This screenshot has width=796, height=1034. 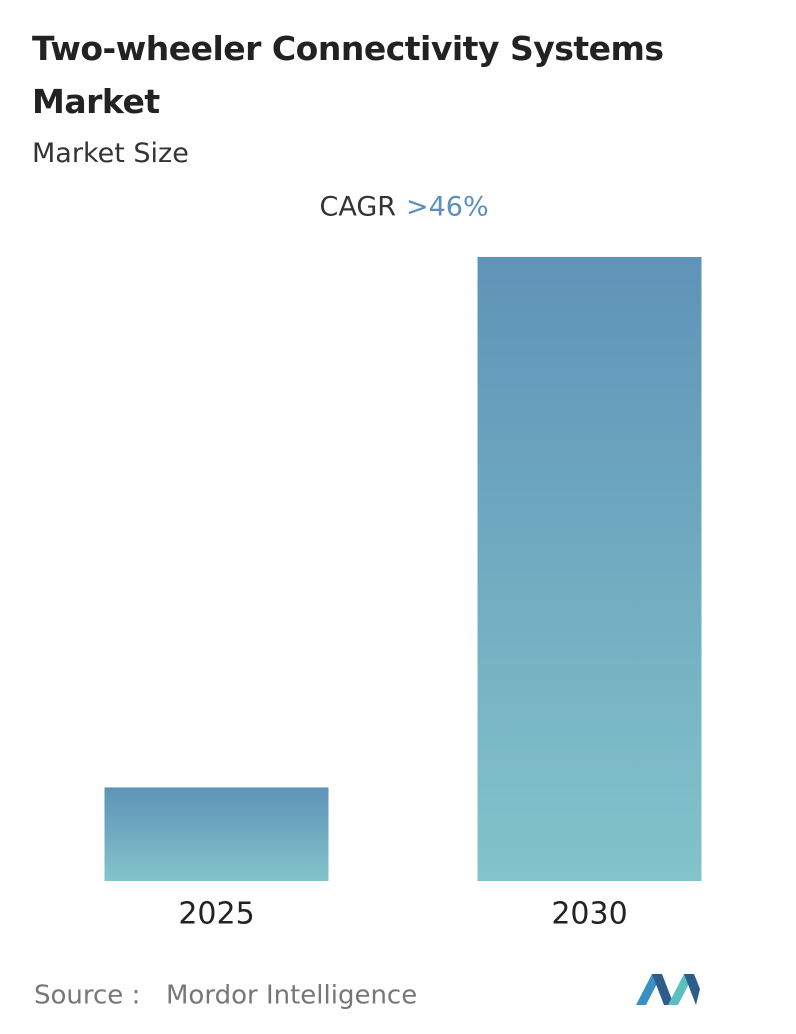 I want to click on cagr-label: CAGR, so click(x=357, y=207).